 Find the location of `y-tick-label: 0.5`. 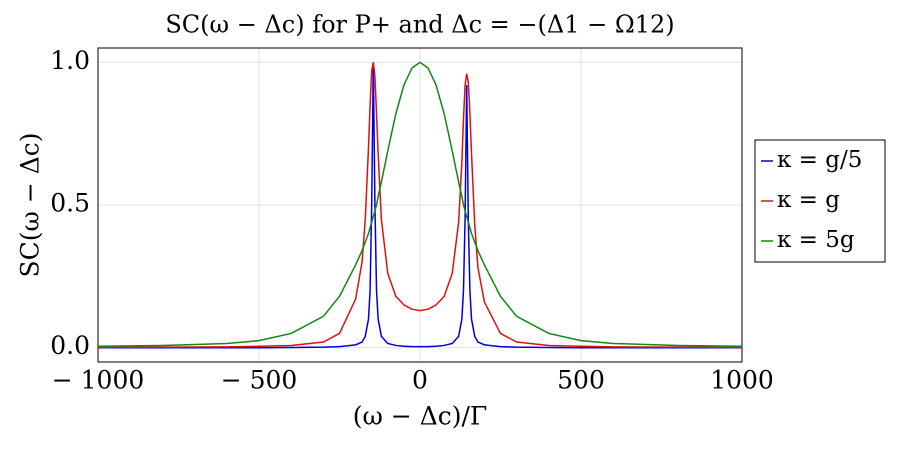

y-tick-label: 0.5 is located at coordinates (70, 203).